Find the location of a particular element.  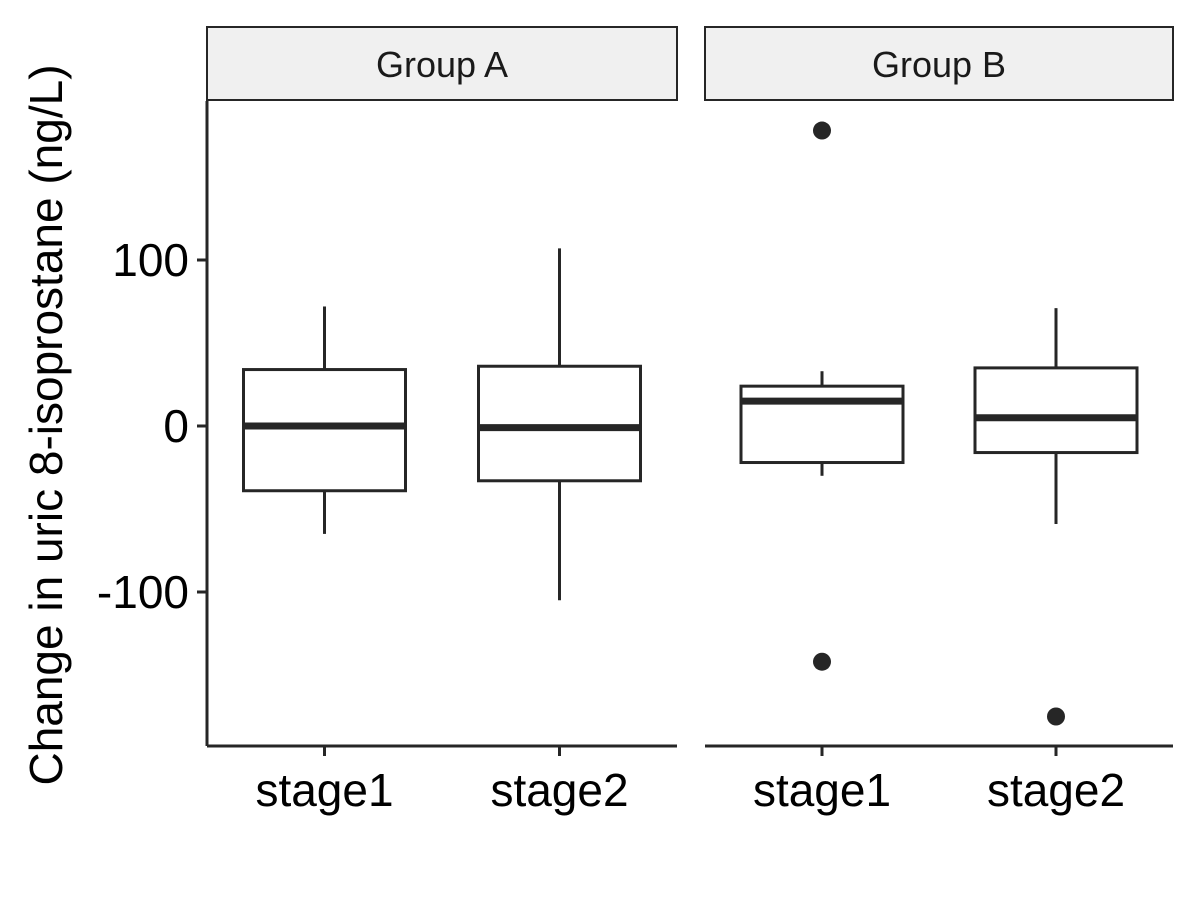

y-tick-label: -100 is located at coordinates (143, 592).